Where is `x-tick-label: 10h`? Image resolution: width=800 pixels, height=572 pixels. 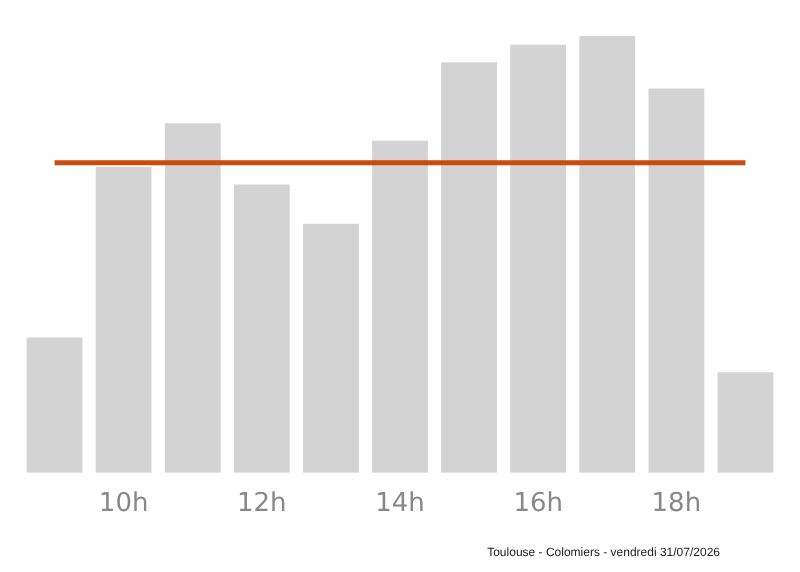
x-tick-label: 10h is located at coordinates (123, 504).